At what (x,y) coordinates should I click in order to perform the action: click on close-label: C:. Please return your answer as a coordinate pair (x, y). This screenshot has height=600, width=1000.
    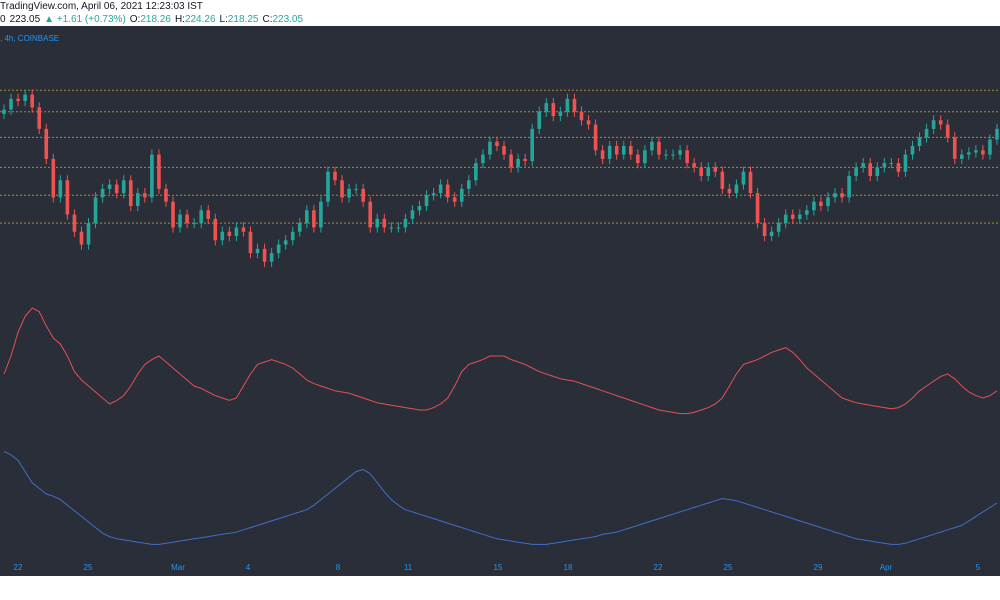
    Looking at the image, I should click on (267, 19).